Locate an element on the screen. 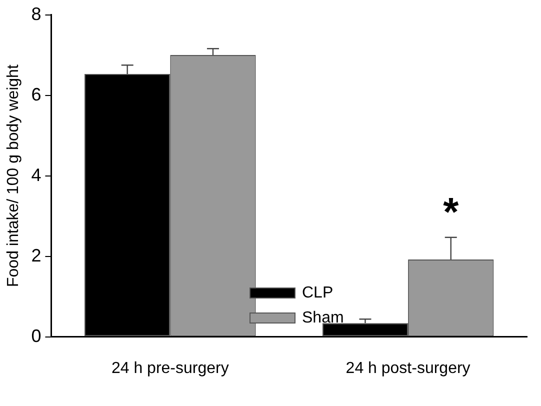 Image resolution: width=541 pixels, height=406 pixels. legend-label: CLP is located at coordinates (318, 293).